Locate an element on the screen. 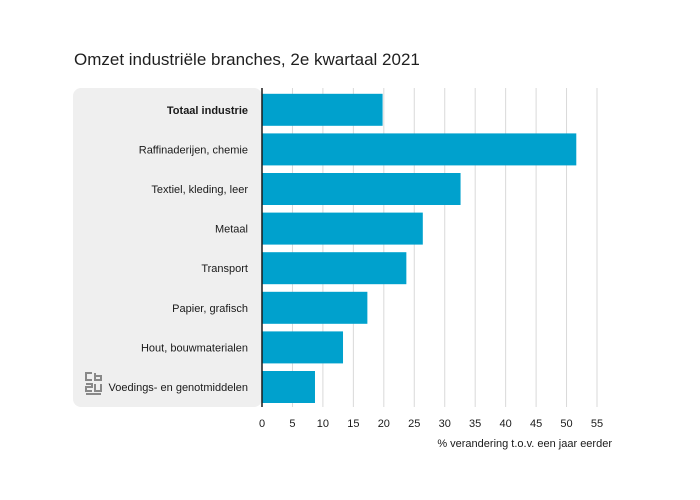 Image resolution: width=700 pixels, height=500 pixels. cbs-logo-icon is located at coordinates (93, 383).